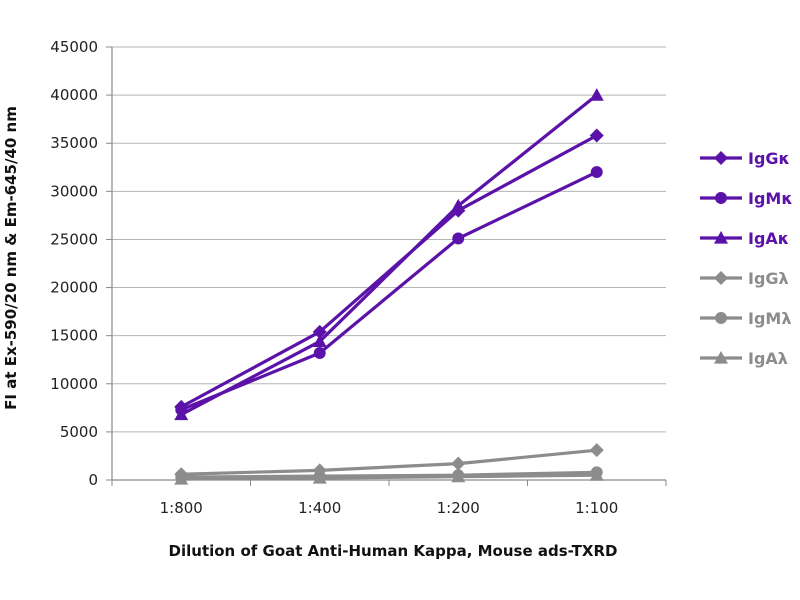  Describe the element at coordinates (746, 198) in the screenshot. I see `legend-item: IgMκ` at that location.